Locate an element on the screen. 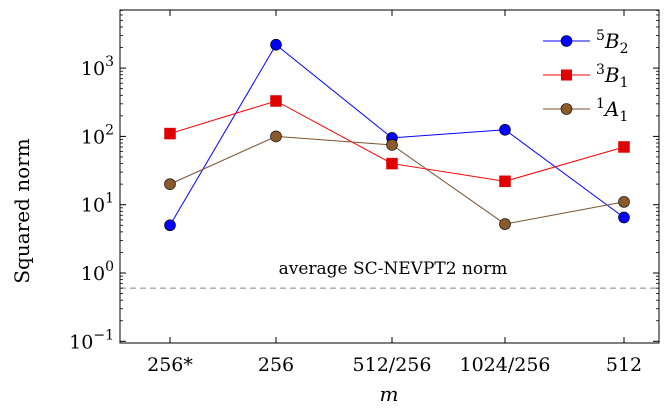 This screenshot has height=411, width=670. x-tick-label: 1024/256 is located at coordinates (504, 365).